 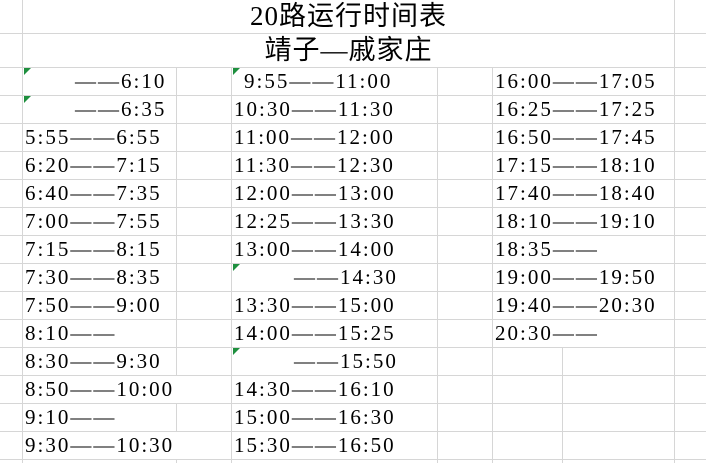 I want to click on schedule-cell-departures-3: 17:40——18:40, so click(x=584, y=193).